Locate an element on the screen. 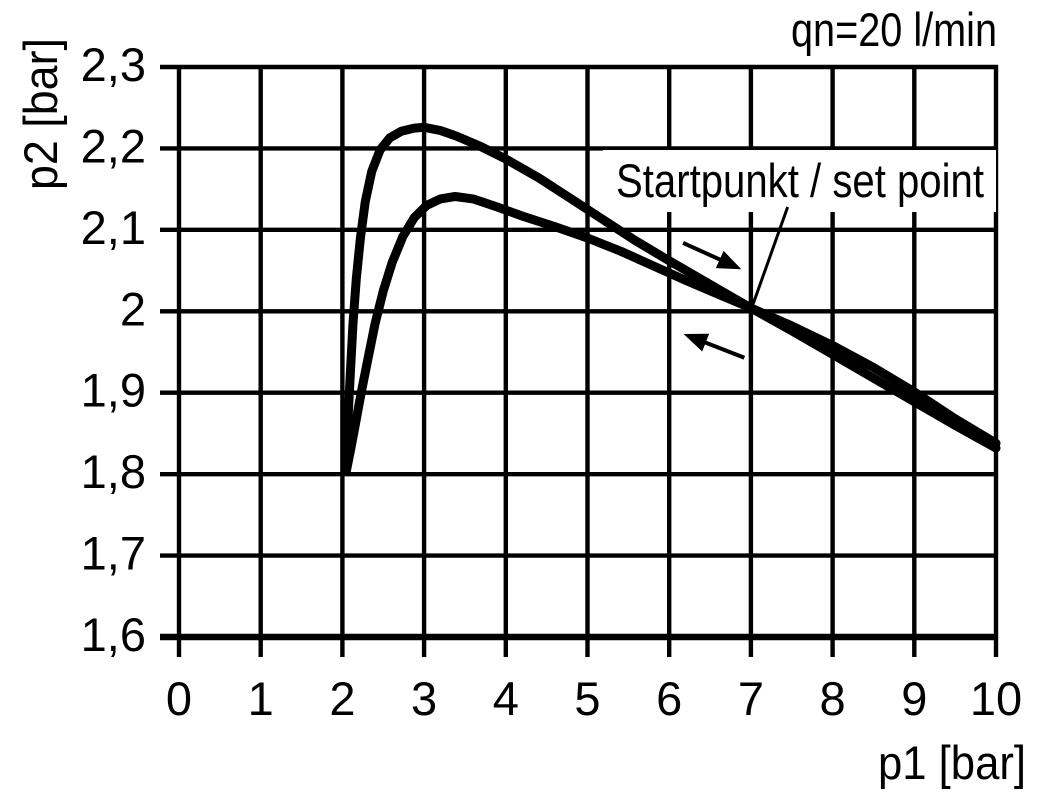 This screenshot has width=1051, height=803. y-tick-label: 1,6 is located at coordinates (113, 634).